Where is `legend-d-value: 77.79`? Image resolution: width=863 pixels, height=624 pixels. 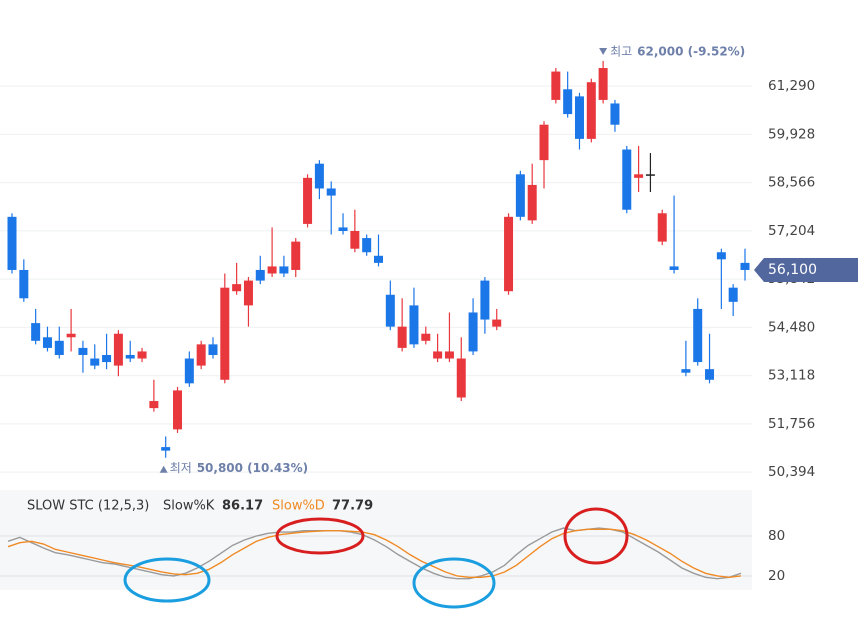 legend-d-value: 77.79 is located at coordinates (352, 506).